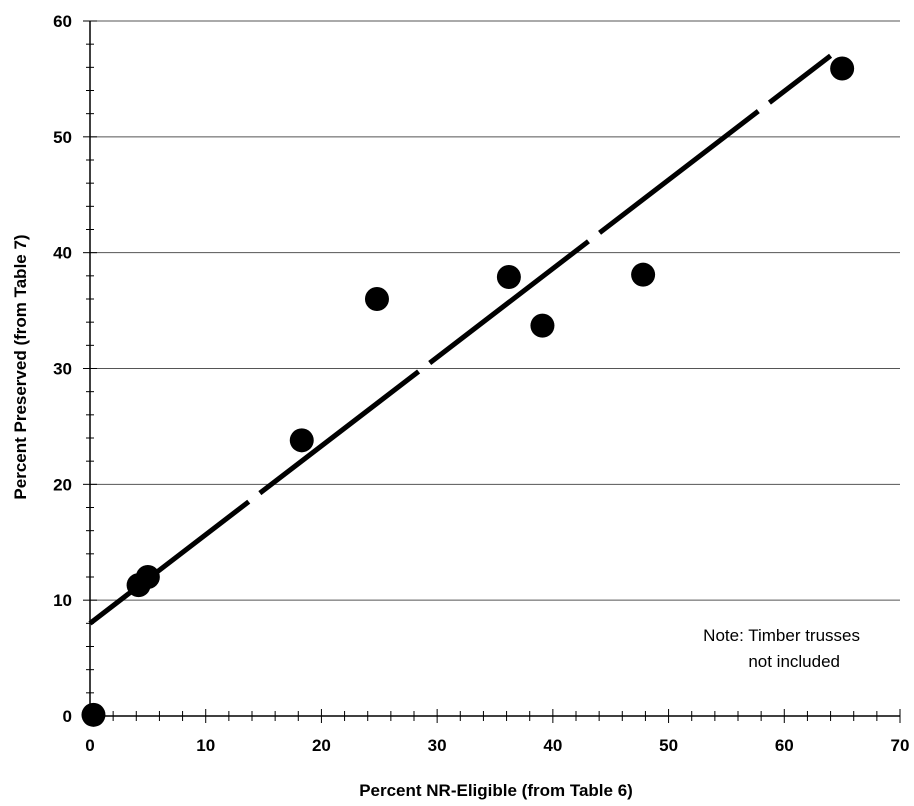  Describe the element at coordinates (89, 745) in the screenshot. I see `x-tick-label-0: 0` at that location.